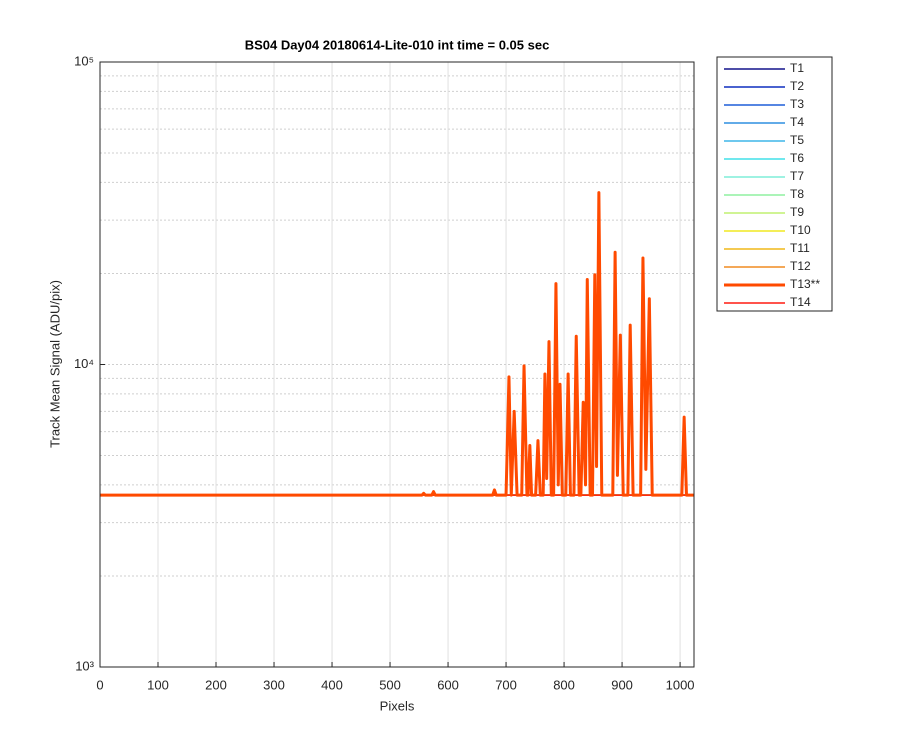  Describe the element at coordinates (800, 266) in the screenshot. I see `legend-label: T12` at that location.